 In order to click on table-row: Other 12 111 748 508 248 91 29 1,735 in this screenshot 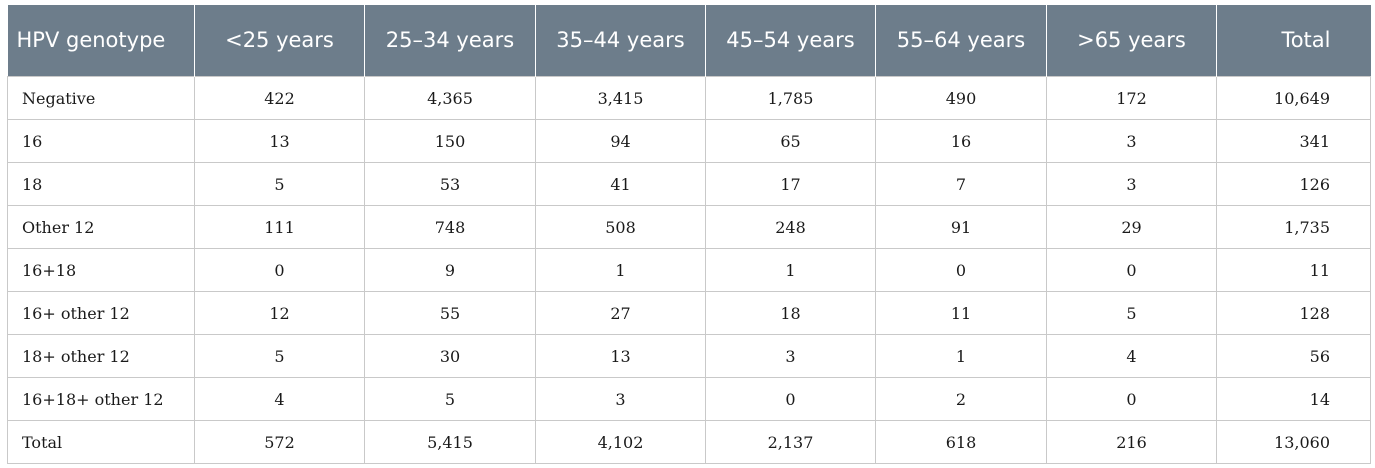, I will do `click(689, 227)`.